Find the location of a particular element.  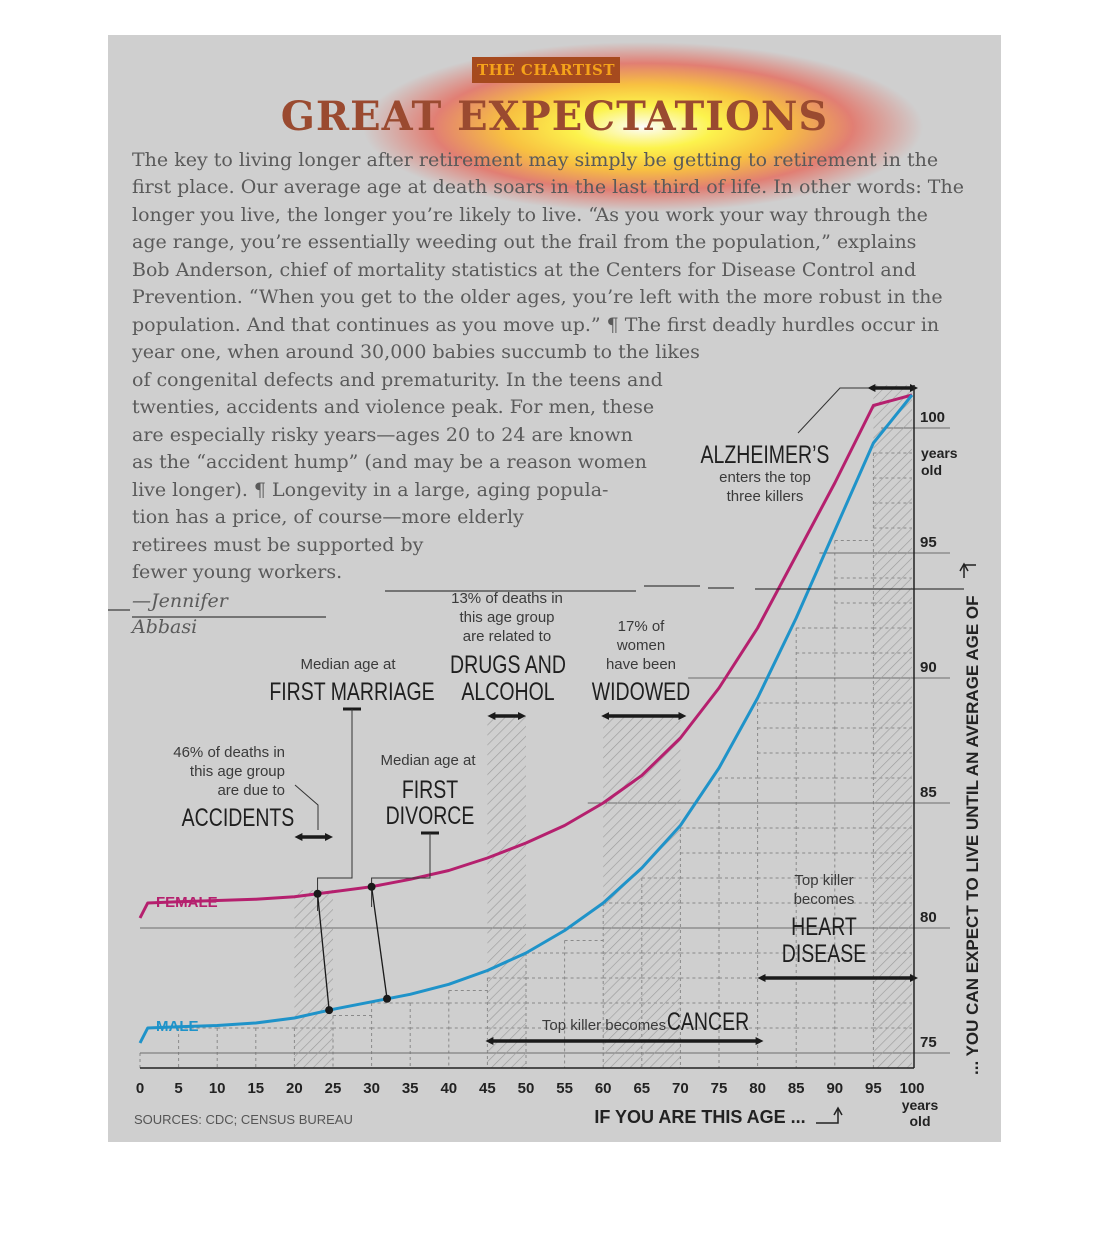

drugs-alcohol-note: 13% of deaths in is located at coordinates (507, 598).